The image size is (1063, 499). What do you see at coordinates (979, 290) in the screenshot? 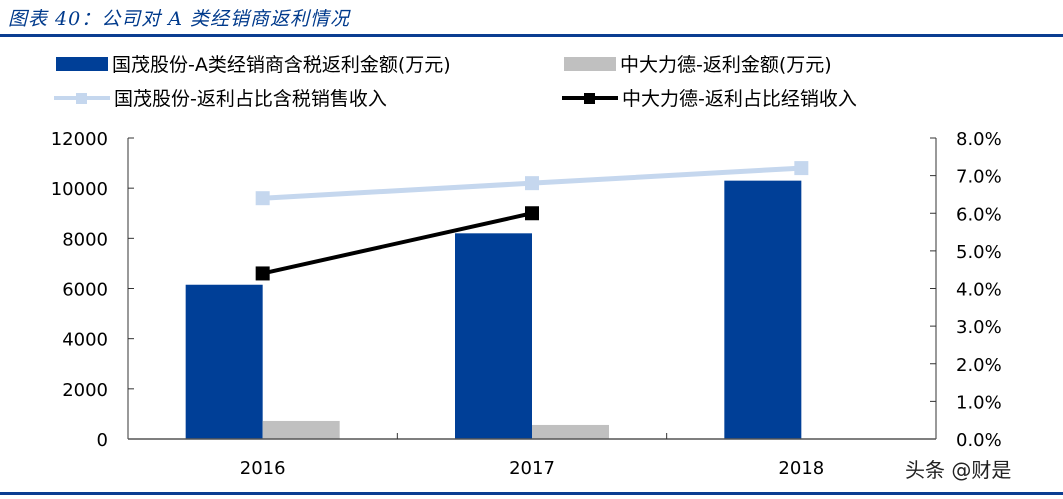
I see `right-tick-label: 4.0%` at bounding box center [979, 290].